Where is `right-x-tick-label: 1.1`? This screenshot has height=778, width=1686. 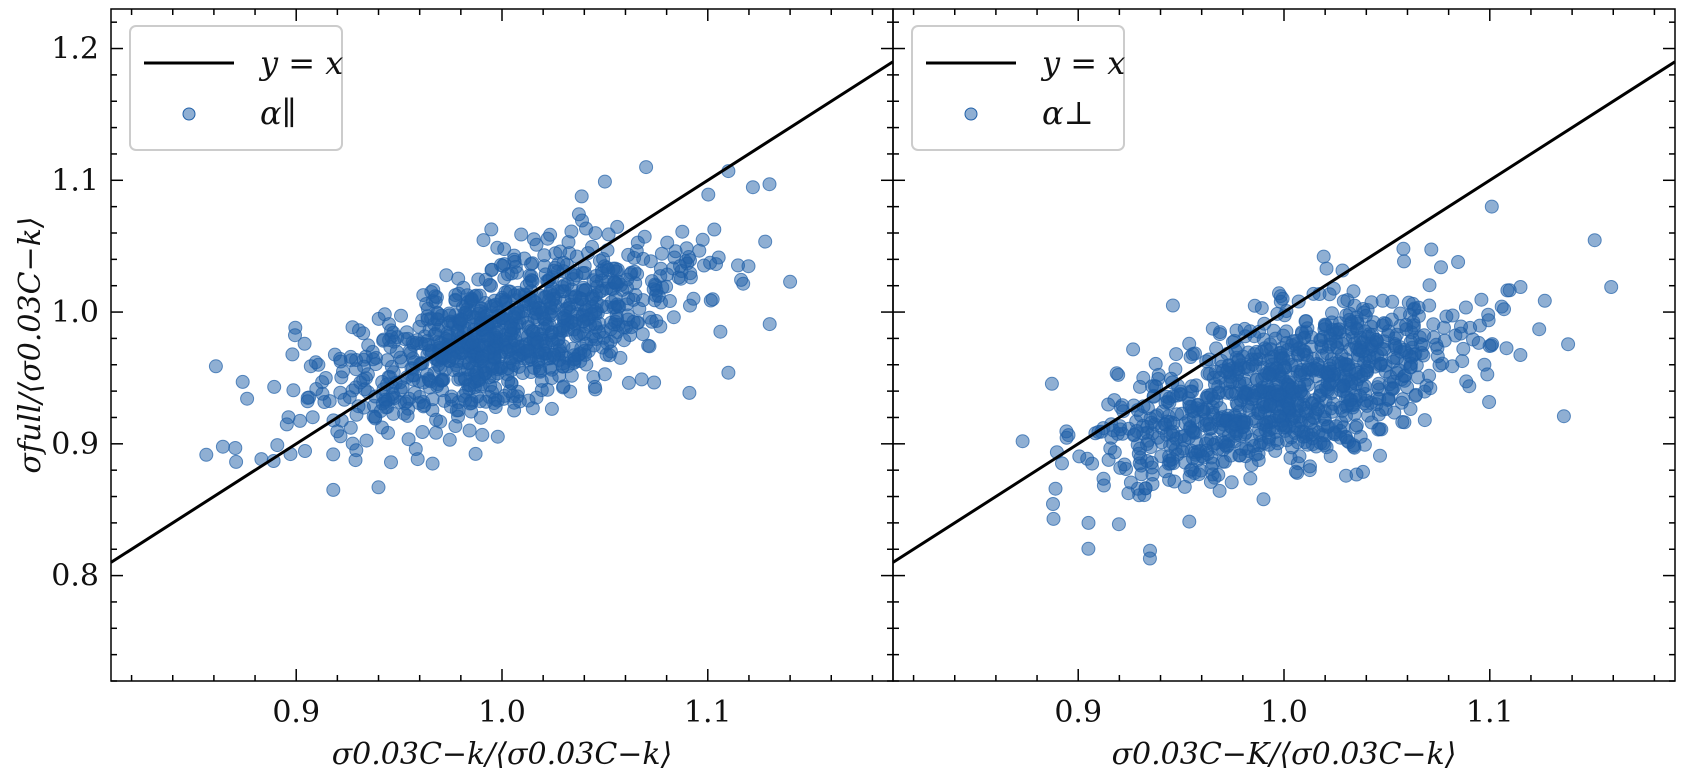
right-x-tick-label: 1.1 is located at coordinates (1490, 712).